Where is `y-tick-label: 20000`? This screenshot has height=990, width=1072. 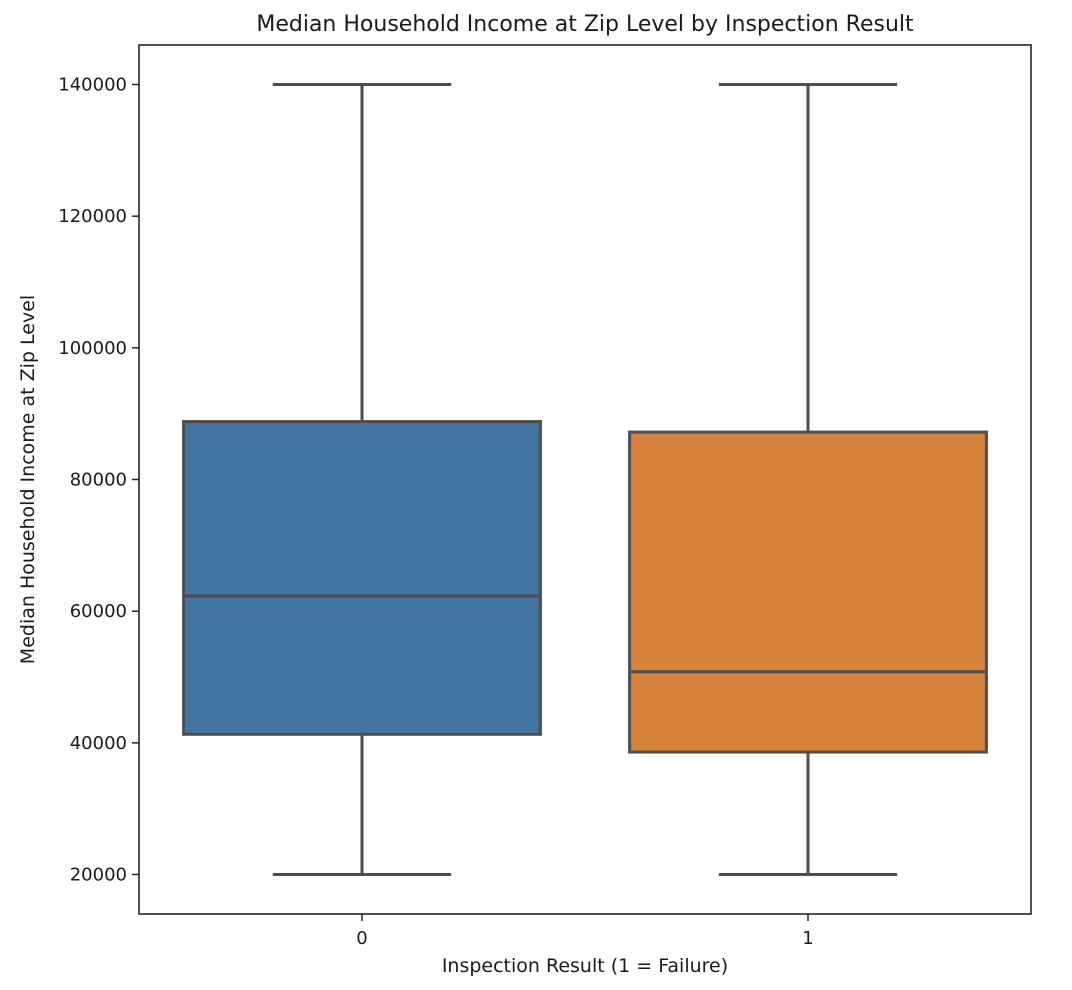
y-tick-label: 20000 is located at coordinates (98, 875).